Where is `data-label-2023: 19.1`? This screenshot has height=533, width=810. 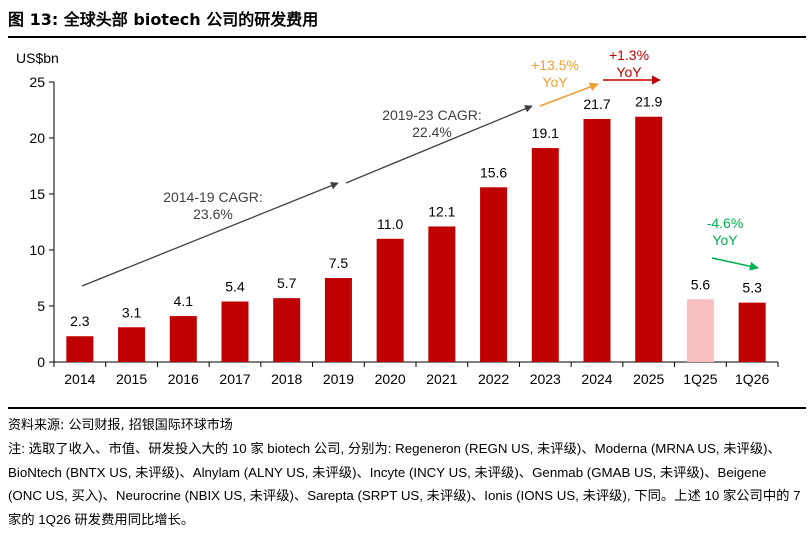 data-label-2023: 19.1 is located at coordinates (545, 133).